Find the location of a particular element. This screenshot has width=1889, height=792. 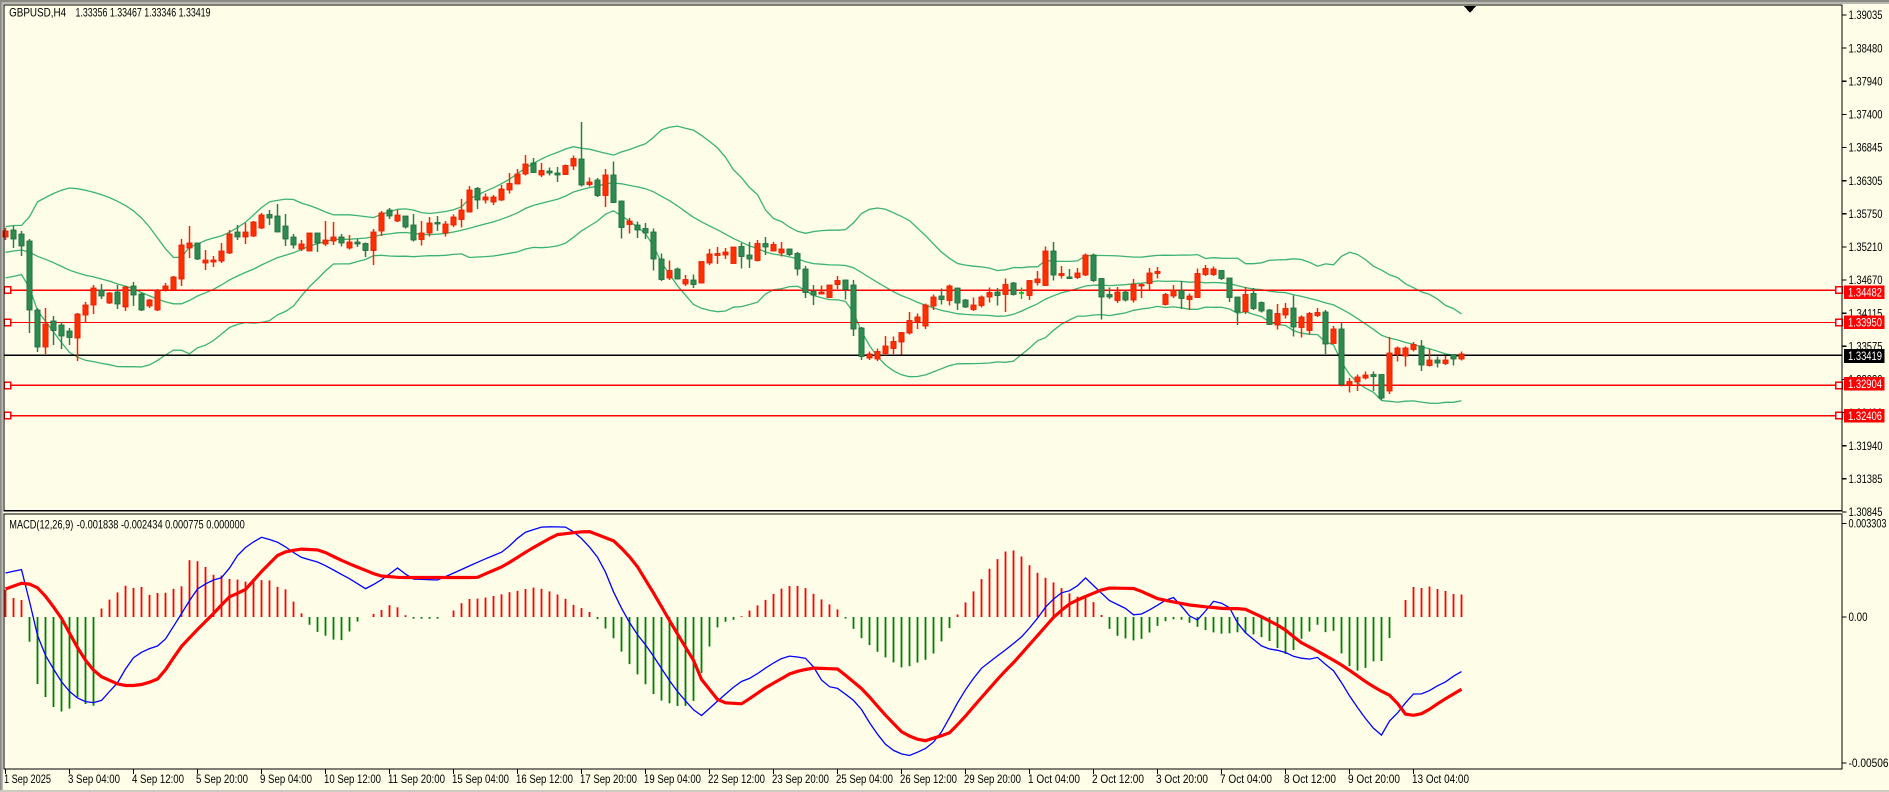

svg-text:-0.001838 -0.002434 0.000775 0: -0.001838 -0.002434 0.000775 0.000000 is located at coordinates (161, 525).